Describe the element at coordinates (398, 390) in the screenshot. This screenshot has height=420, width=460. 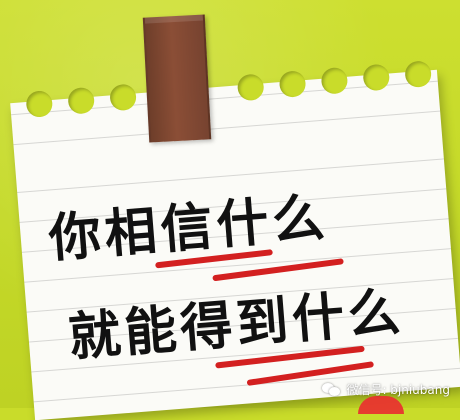
I see `watermark-text: 微信号: bjniubang` at that location.